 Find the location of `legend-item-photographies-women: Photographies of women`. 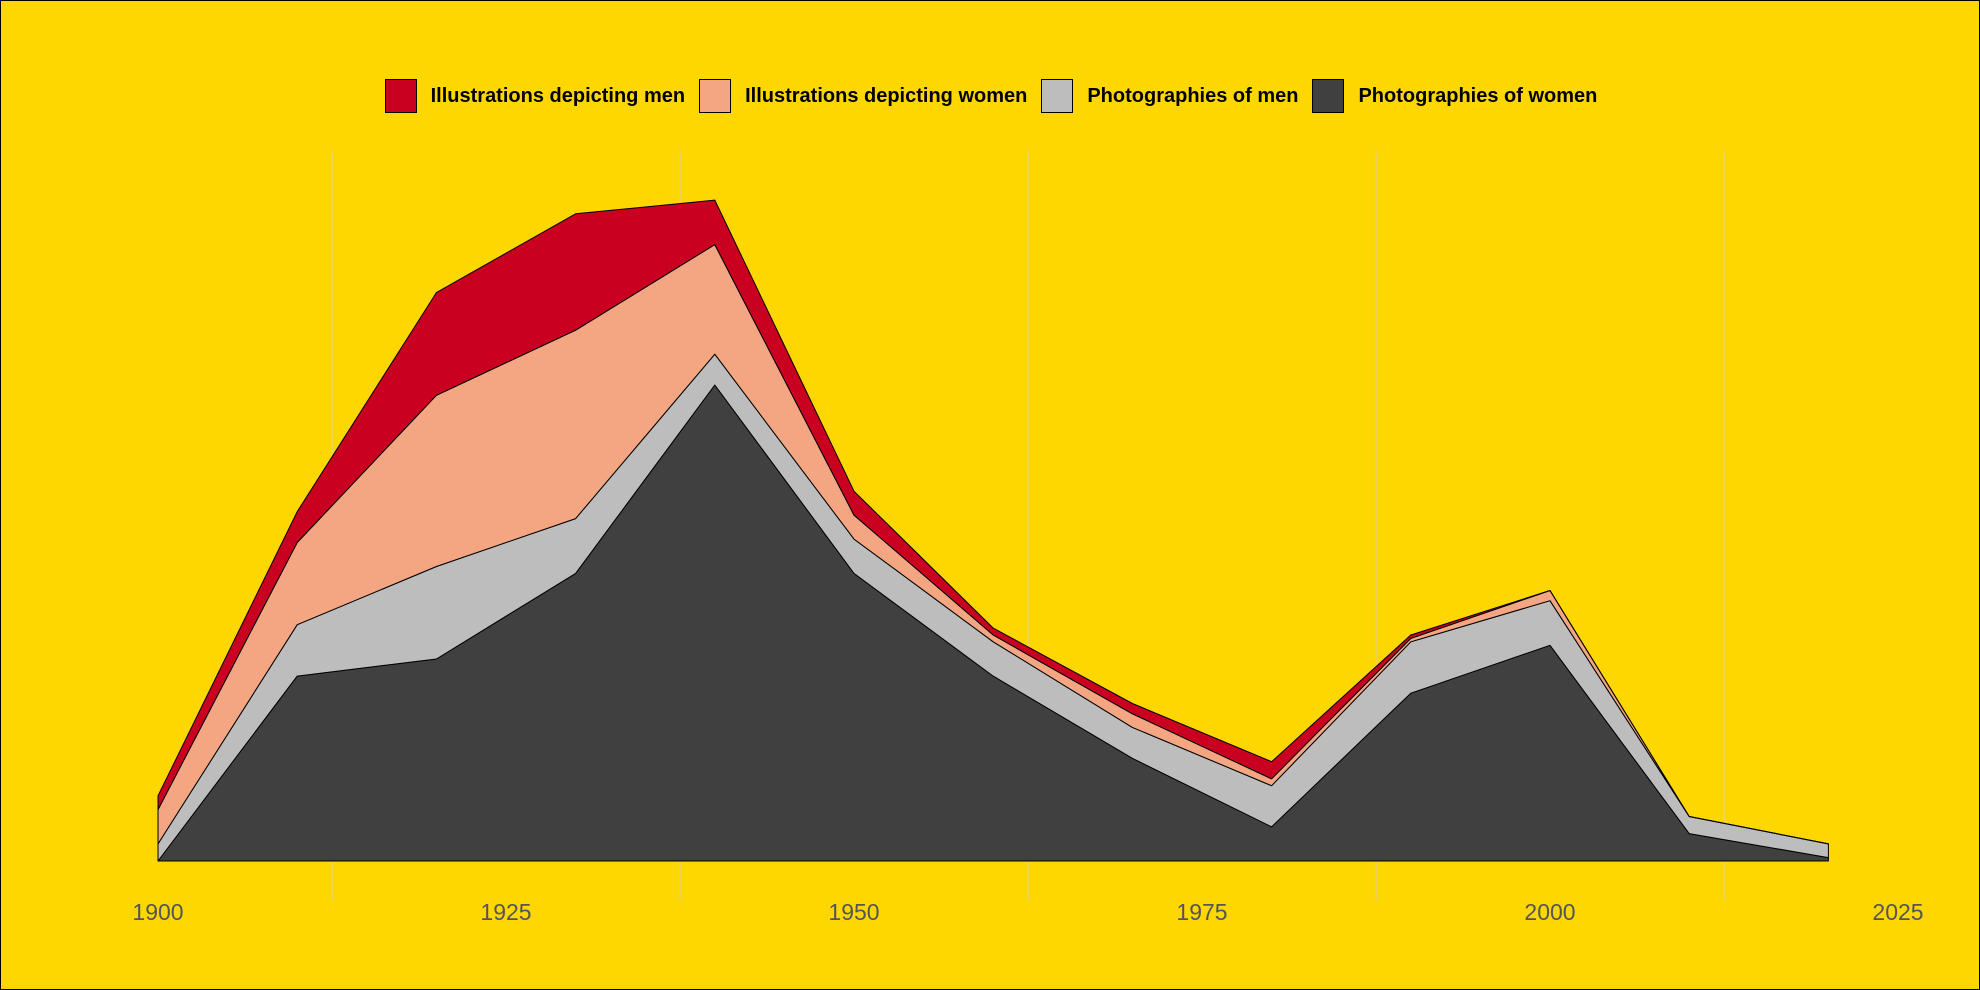

legend-item-photographies-women: Photographies of women is located at coordinates (1454, 96).